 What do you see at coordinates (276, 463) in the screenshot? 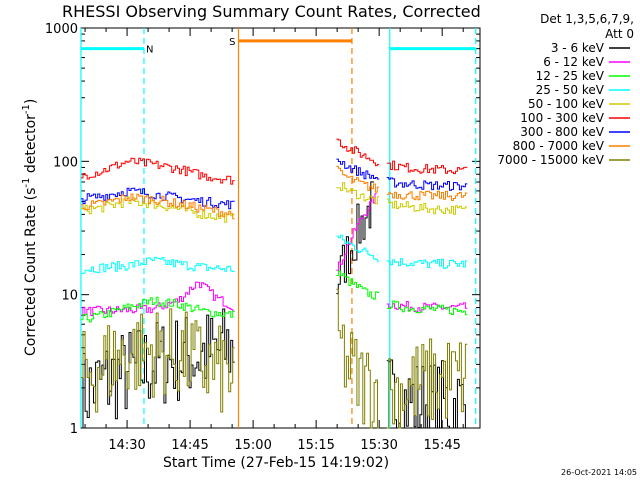
I see `x-axis-label: Start Time (27-Feb-15 14:19:02)` at bounding box center [276, 463].